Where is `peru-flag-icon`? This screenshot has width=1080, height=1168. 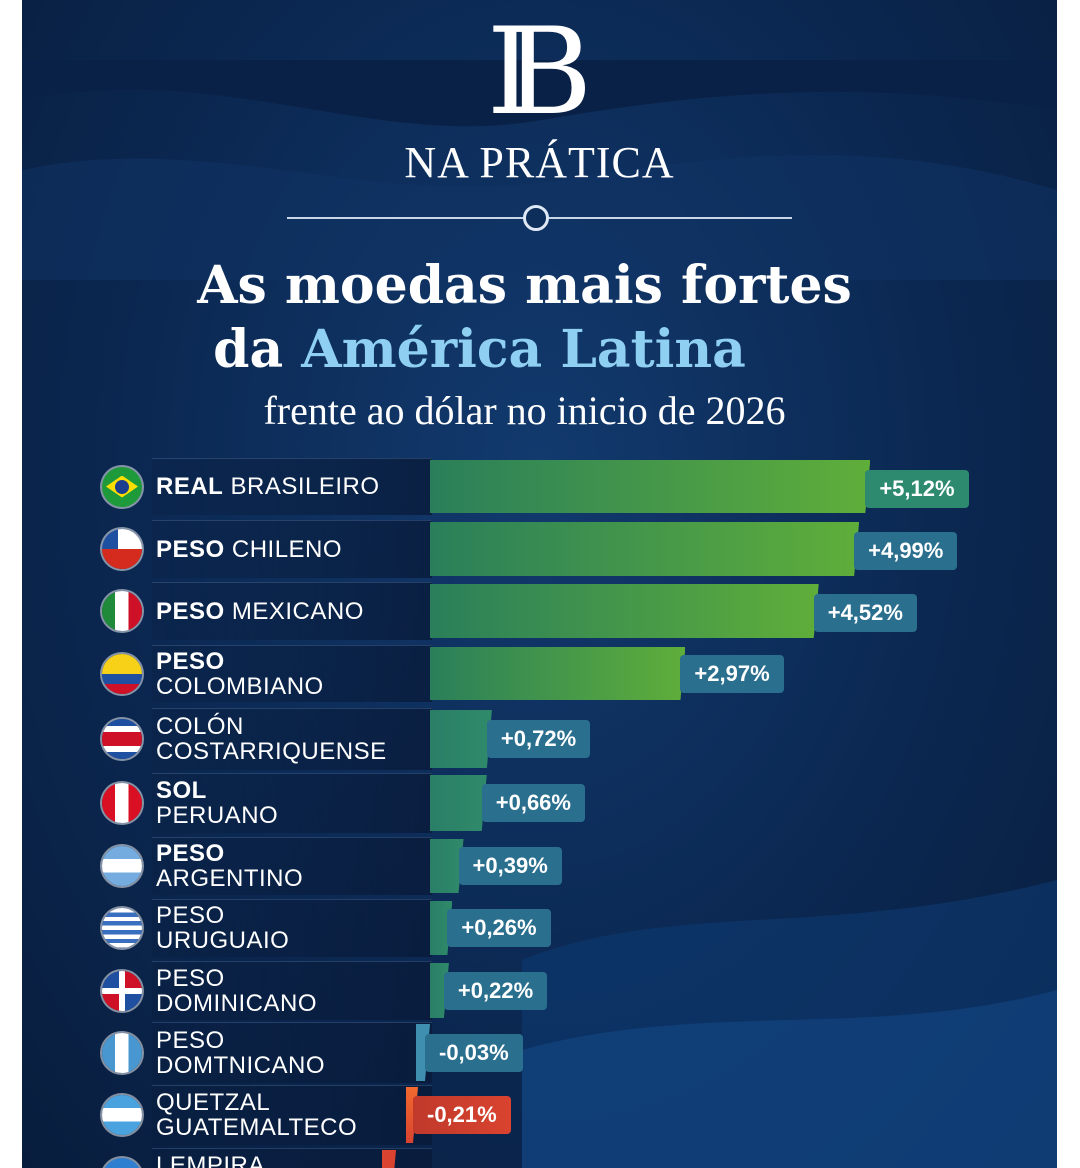 peru-flag-icon is located at coordinates (122, 803).